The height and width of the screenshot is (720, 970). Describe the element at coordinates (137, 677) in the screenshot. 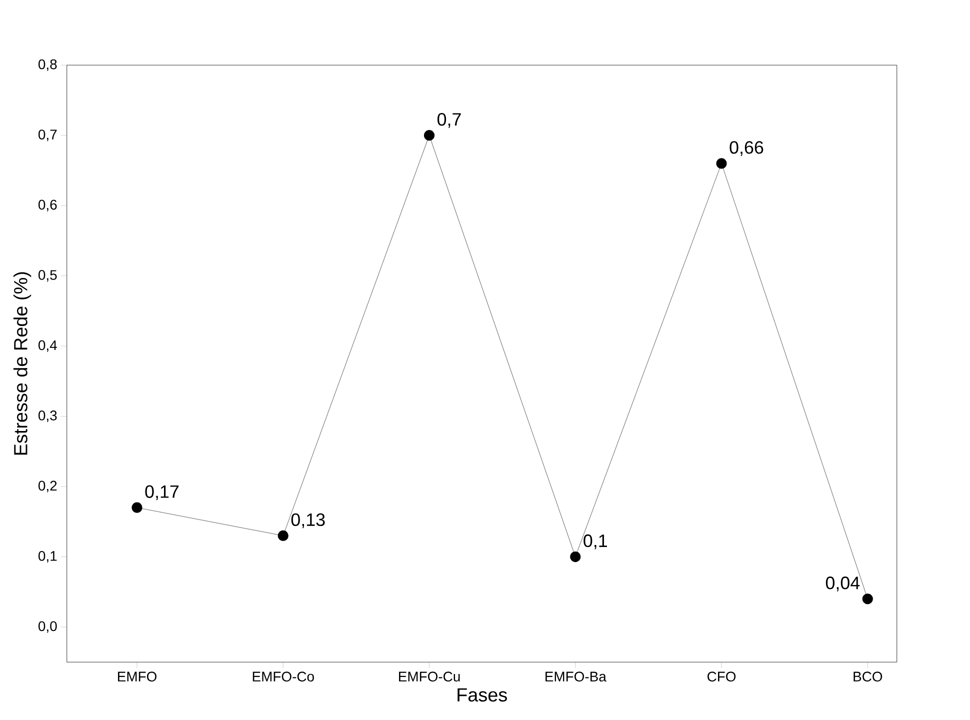

I see `x-tick-label: EMFO` at that location.